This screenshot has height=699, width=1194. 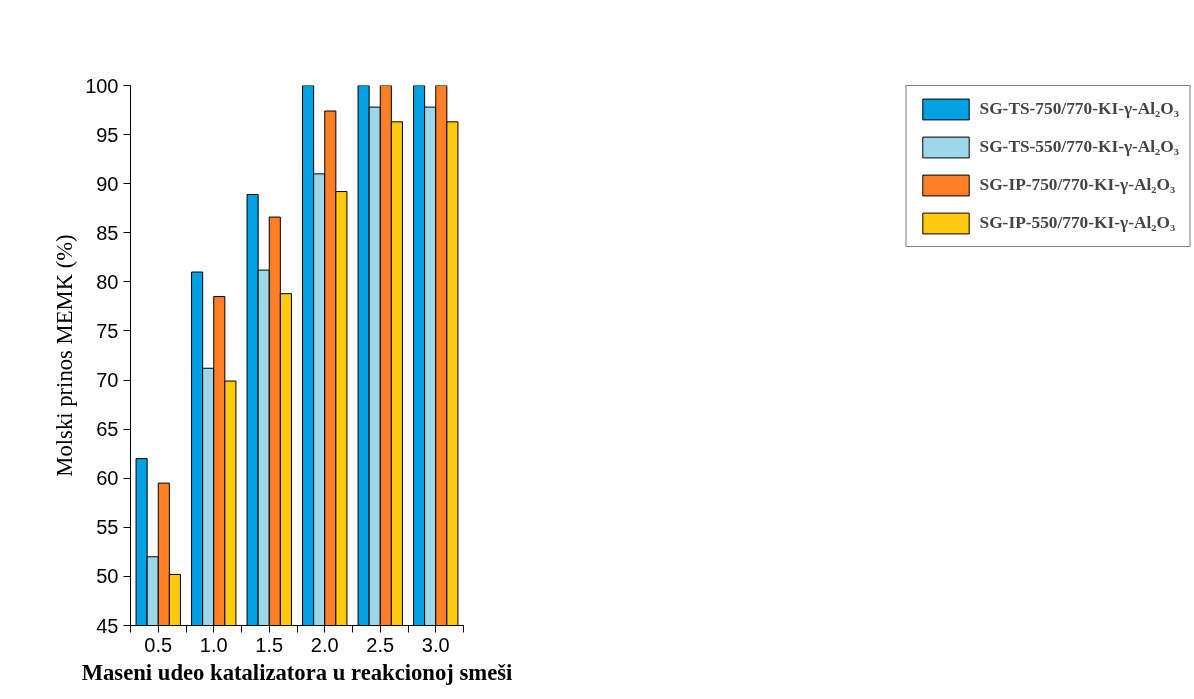 What do you see at coordinates (158, 644) in the screenshot?
I see `x-tick-label: 0.5` at bounding box center [158, 644].